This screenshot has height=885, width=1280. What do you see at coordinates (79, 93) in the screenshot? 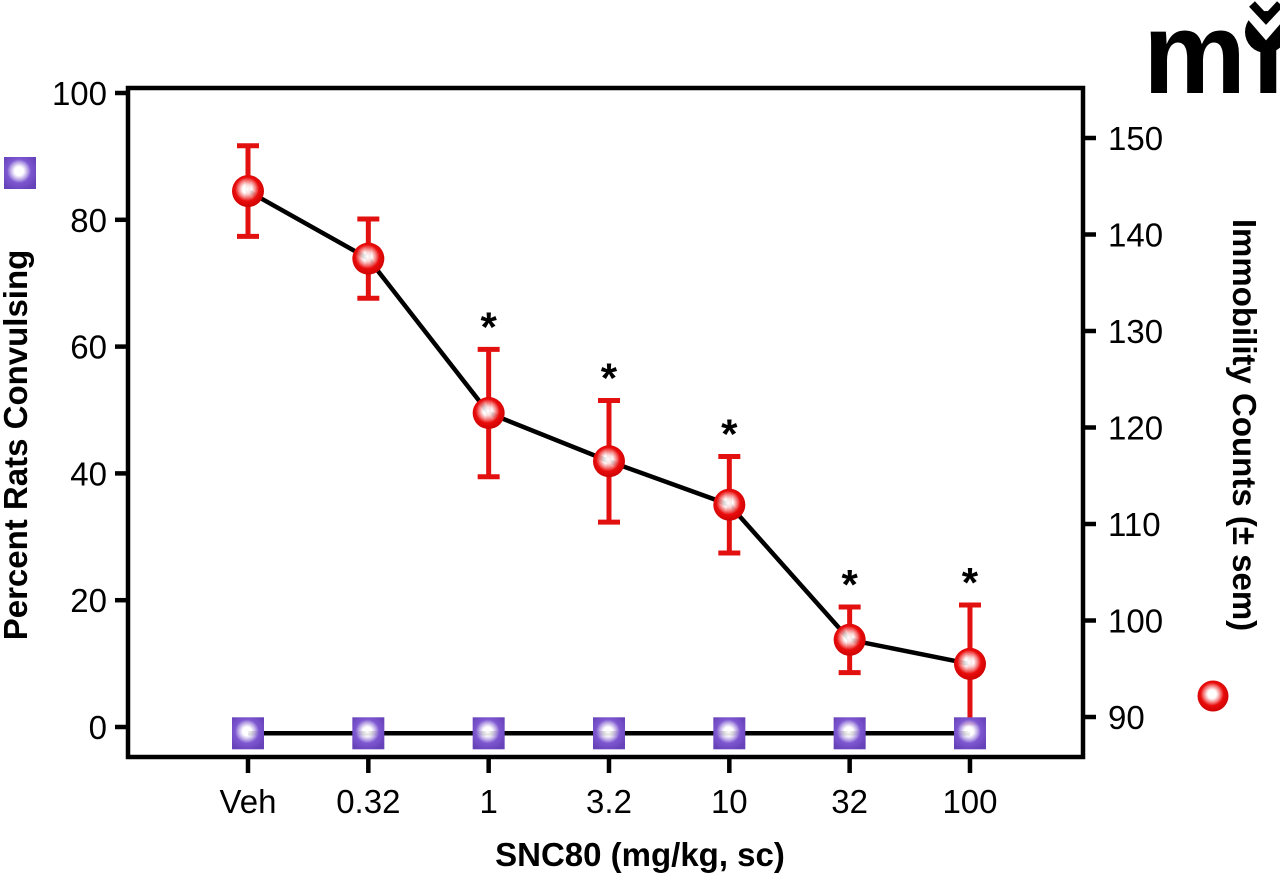
I see `left-tick-label: 100` at bounding box center [79, 93].